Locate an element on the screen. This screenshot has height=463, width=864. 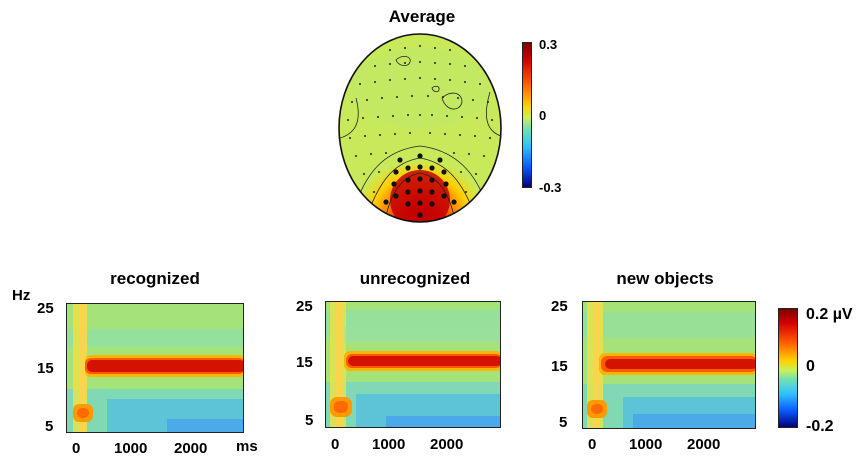
x-axis-unit-label: ms is located at coordinates (247, 446).